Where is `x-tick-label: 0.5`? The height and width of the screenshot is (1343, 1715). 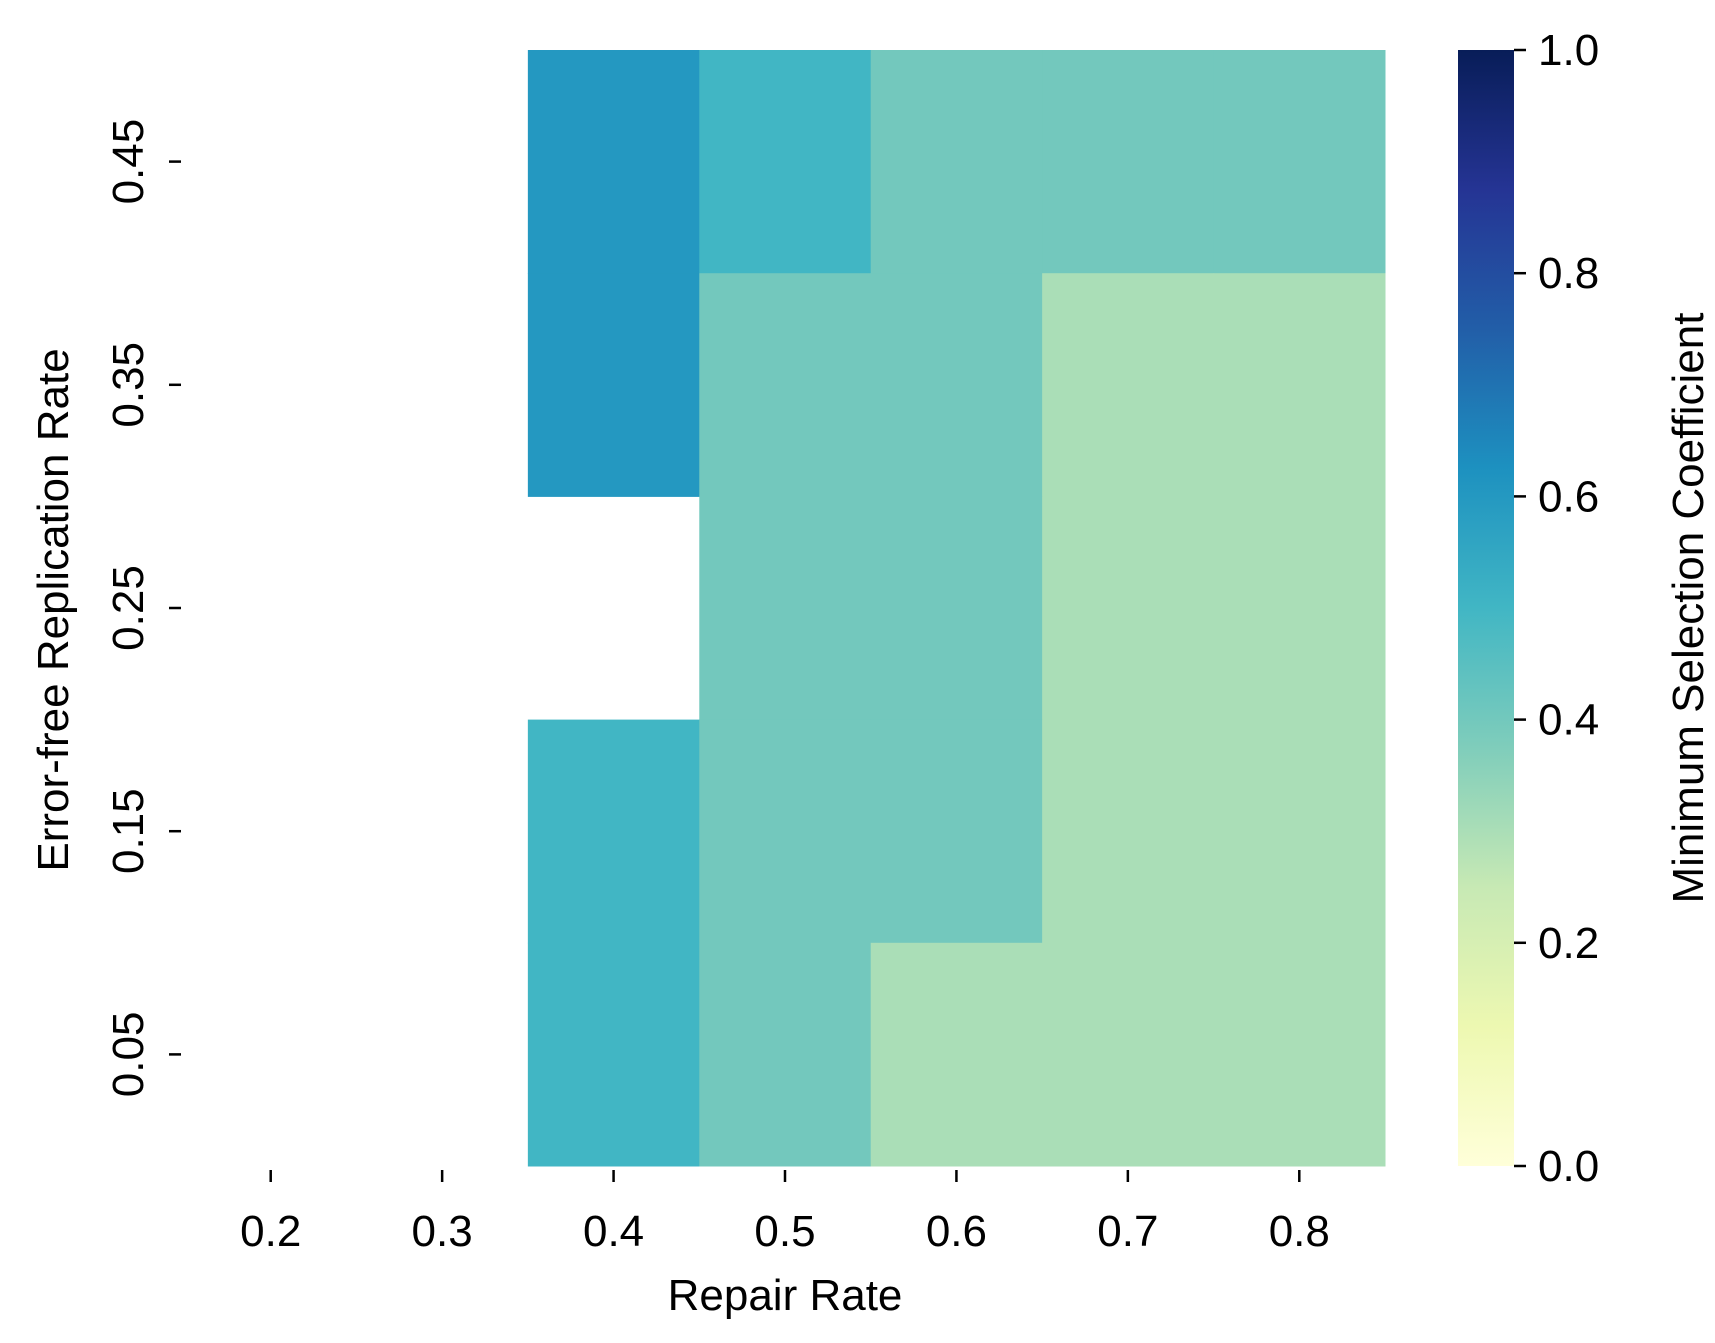
x-tick-label: 0.5 is located at coordinates (784, 1231).